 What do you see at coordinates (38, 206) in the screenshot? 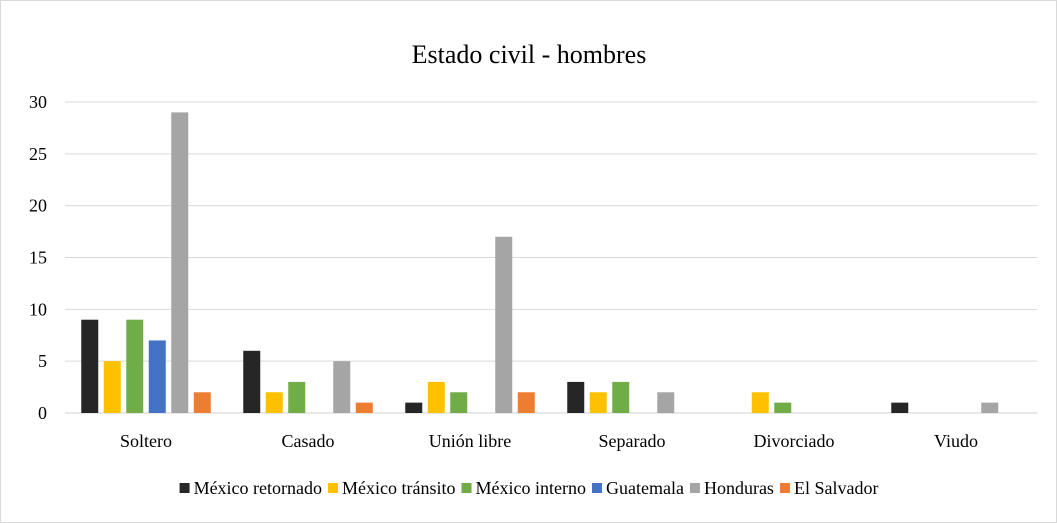
I see `y-tick-label: 20` at bounding box center [38, 206].